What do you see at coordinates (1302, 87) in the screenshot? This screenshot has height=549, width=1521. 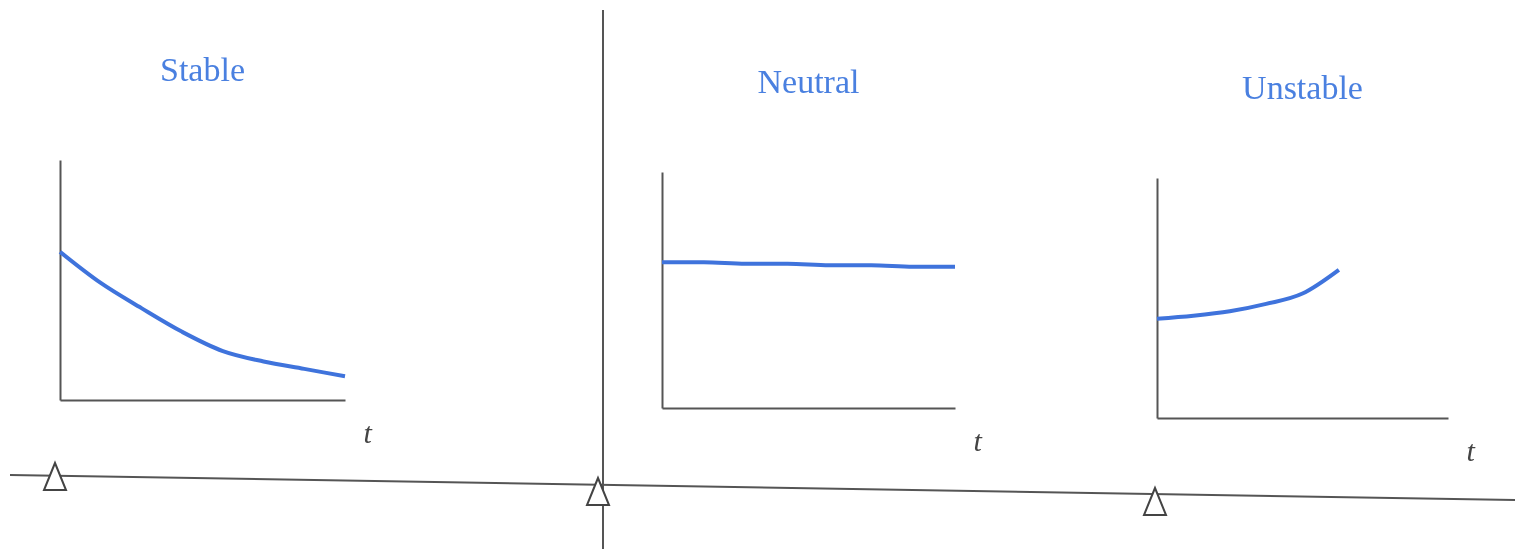 I see `chart-title: Unstable` at bounding box center [1302, 87].